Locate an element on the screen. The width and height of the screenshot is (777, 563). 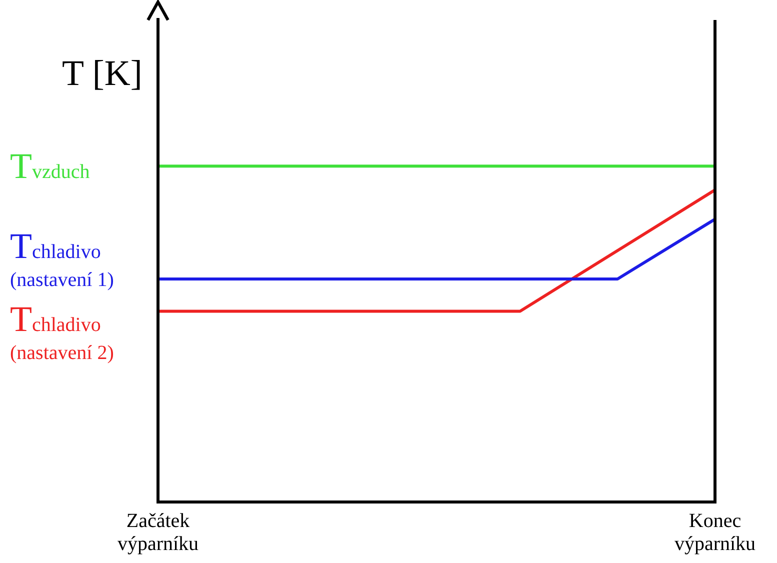
x-tick-label: Začátek výparníku is located at coordinates (158, 533).